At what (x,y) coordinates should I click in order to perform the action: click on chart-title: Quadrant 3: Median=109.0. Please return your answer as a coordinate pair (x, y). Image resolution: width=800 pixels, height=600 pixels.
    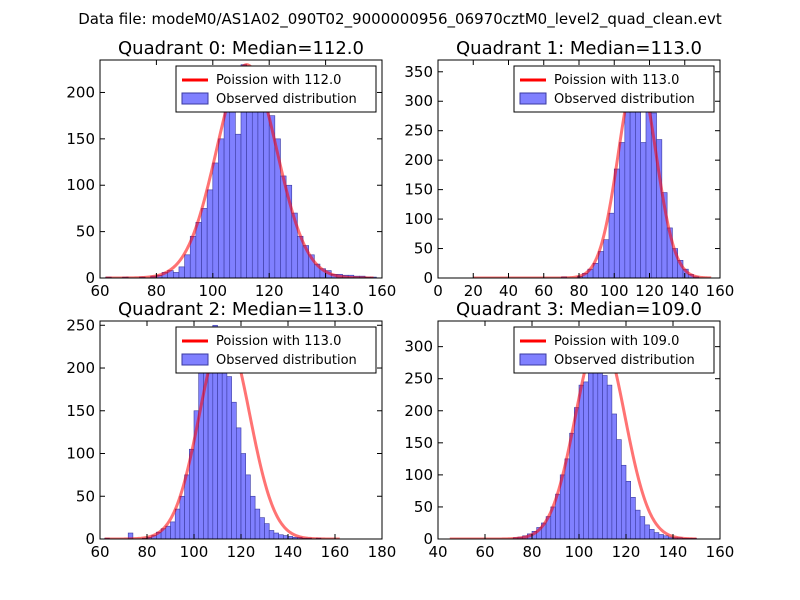
    Looking at the image, I should click on (579, 309).